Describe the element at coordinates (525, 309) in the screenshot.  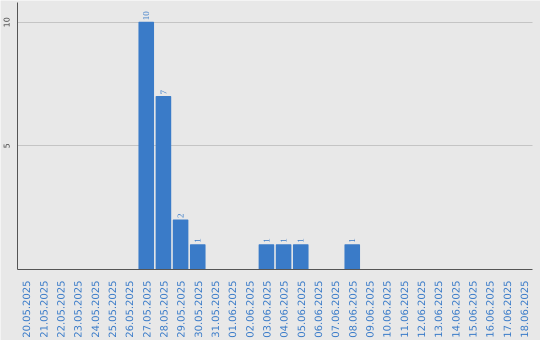
I see `x-tick-label: 18.06.2025` at that location.